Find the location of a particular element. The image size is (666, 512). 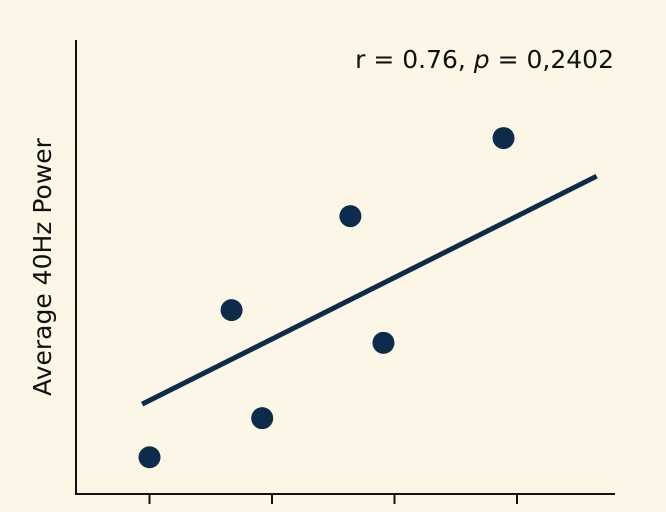

annotation-text: = 0,2402 is located at coordinates (552, 59).